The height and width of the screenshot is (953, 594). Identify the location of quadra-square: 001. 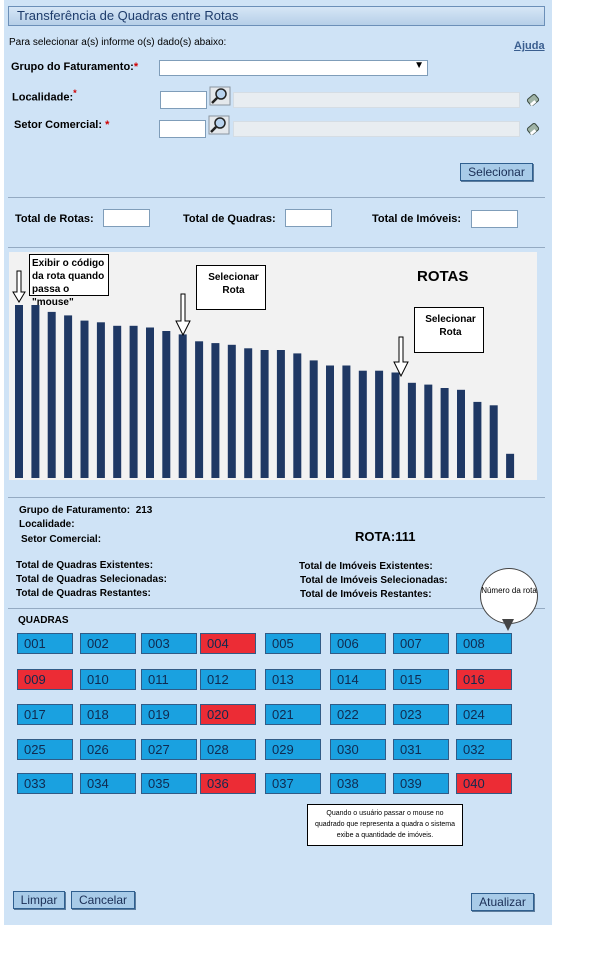
(45, 643).